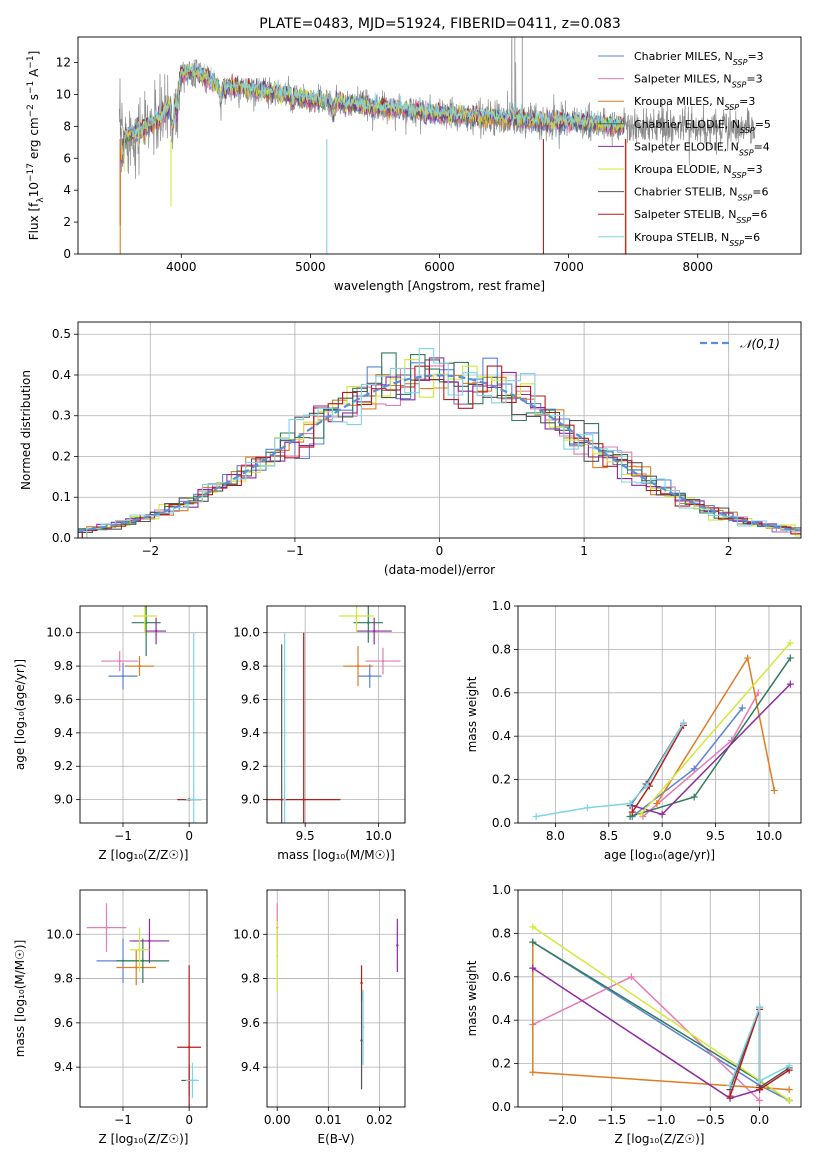 The height and width of the screenshot is (1170, 819). I want to click on spectrum-ytick-label: 0, so click(67, 254).